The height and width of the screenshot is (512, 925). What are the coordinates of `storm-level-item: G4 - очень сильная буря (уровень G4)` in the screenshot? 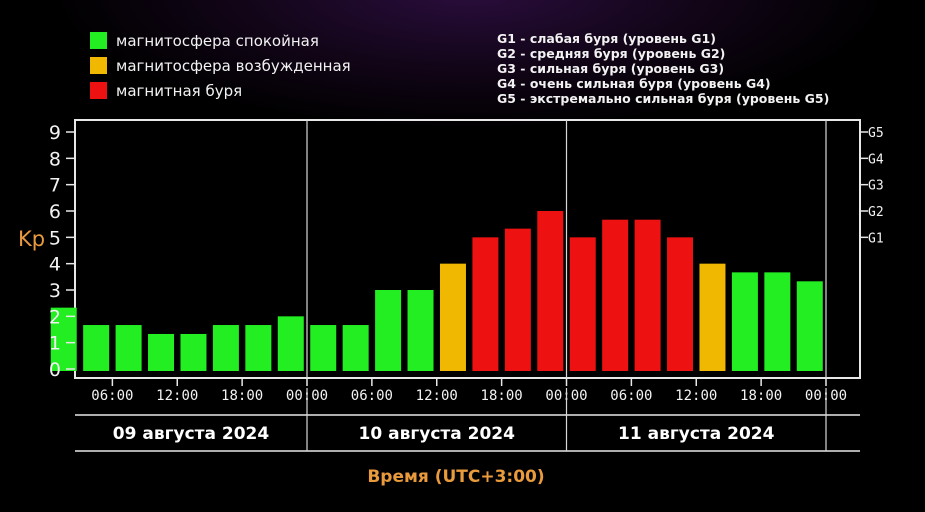 It's located at (634, 83).